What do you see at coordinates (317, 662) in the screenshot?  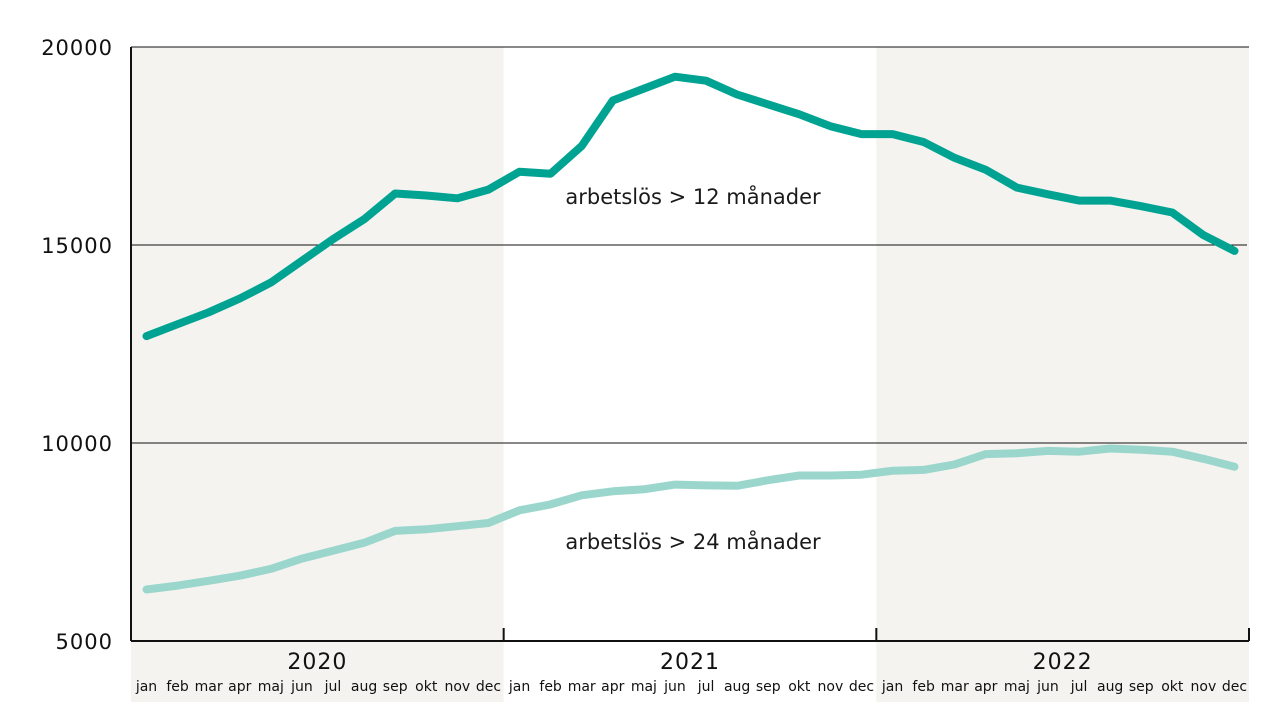 I see `year-label-2020: 2020` at bounding box center [317, 662].